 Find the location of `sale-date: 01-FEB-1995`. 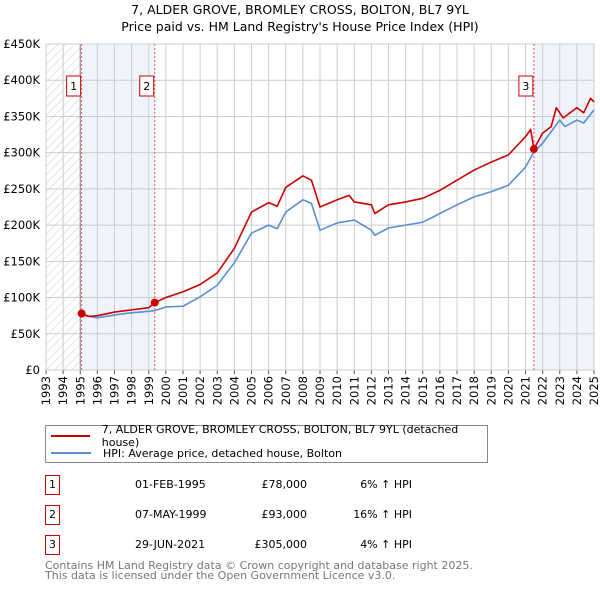

sale-date: 01-FEB-1995 is located at coordinates (170, 484).